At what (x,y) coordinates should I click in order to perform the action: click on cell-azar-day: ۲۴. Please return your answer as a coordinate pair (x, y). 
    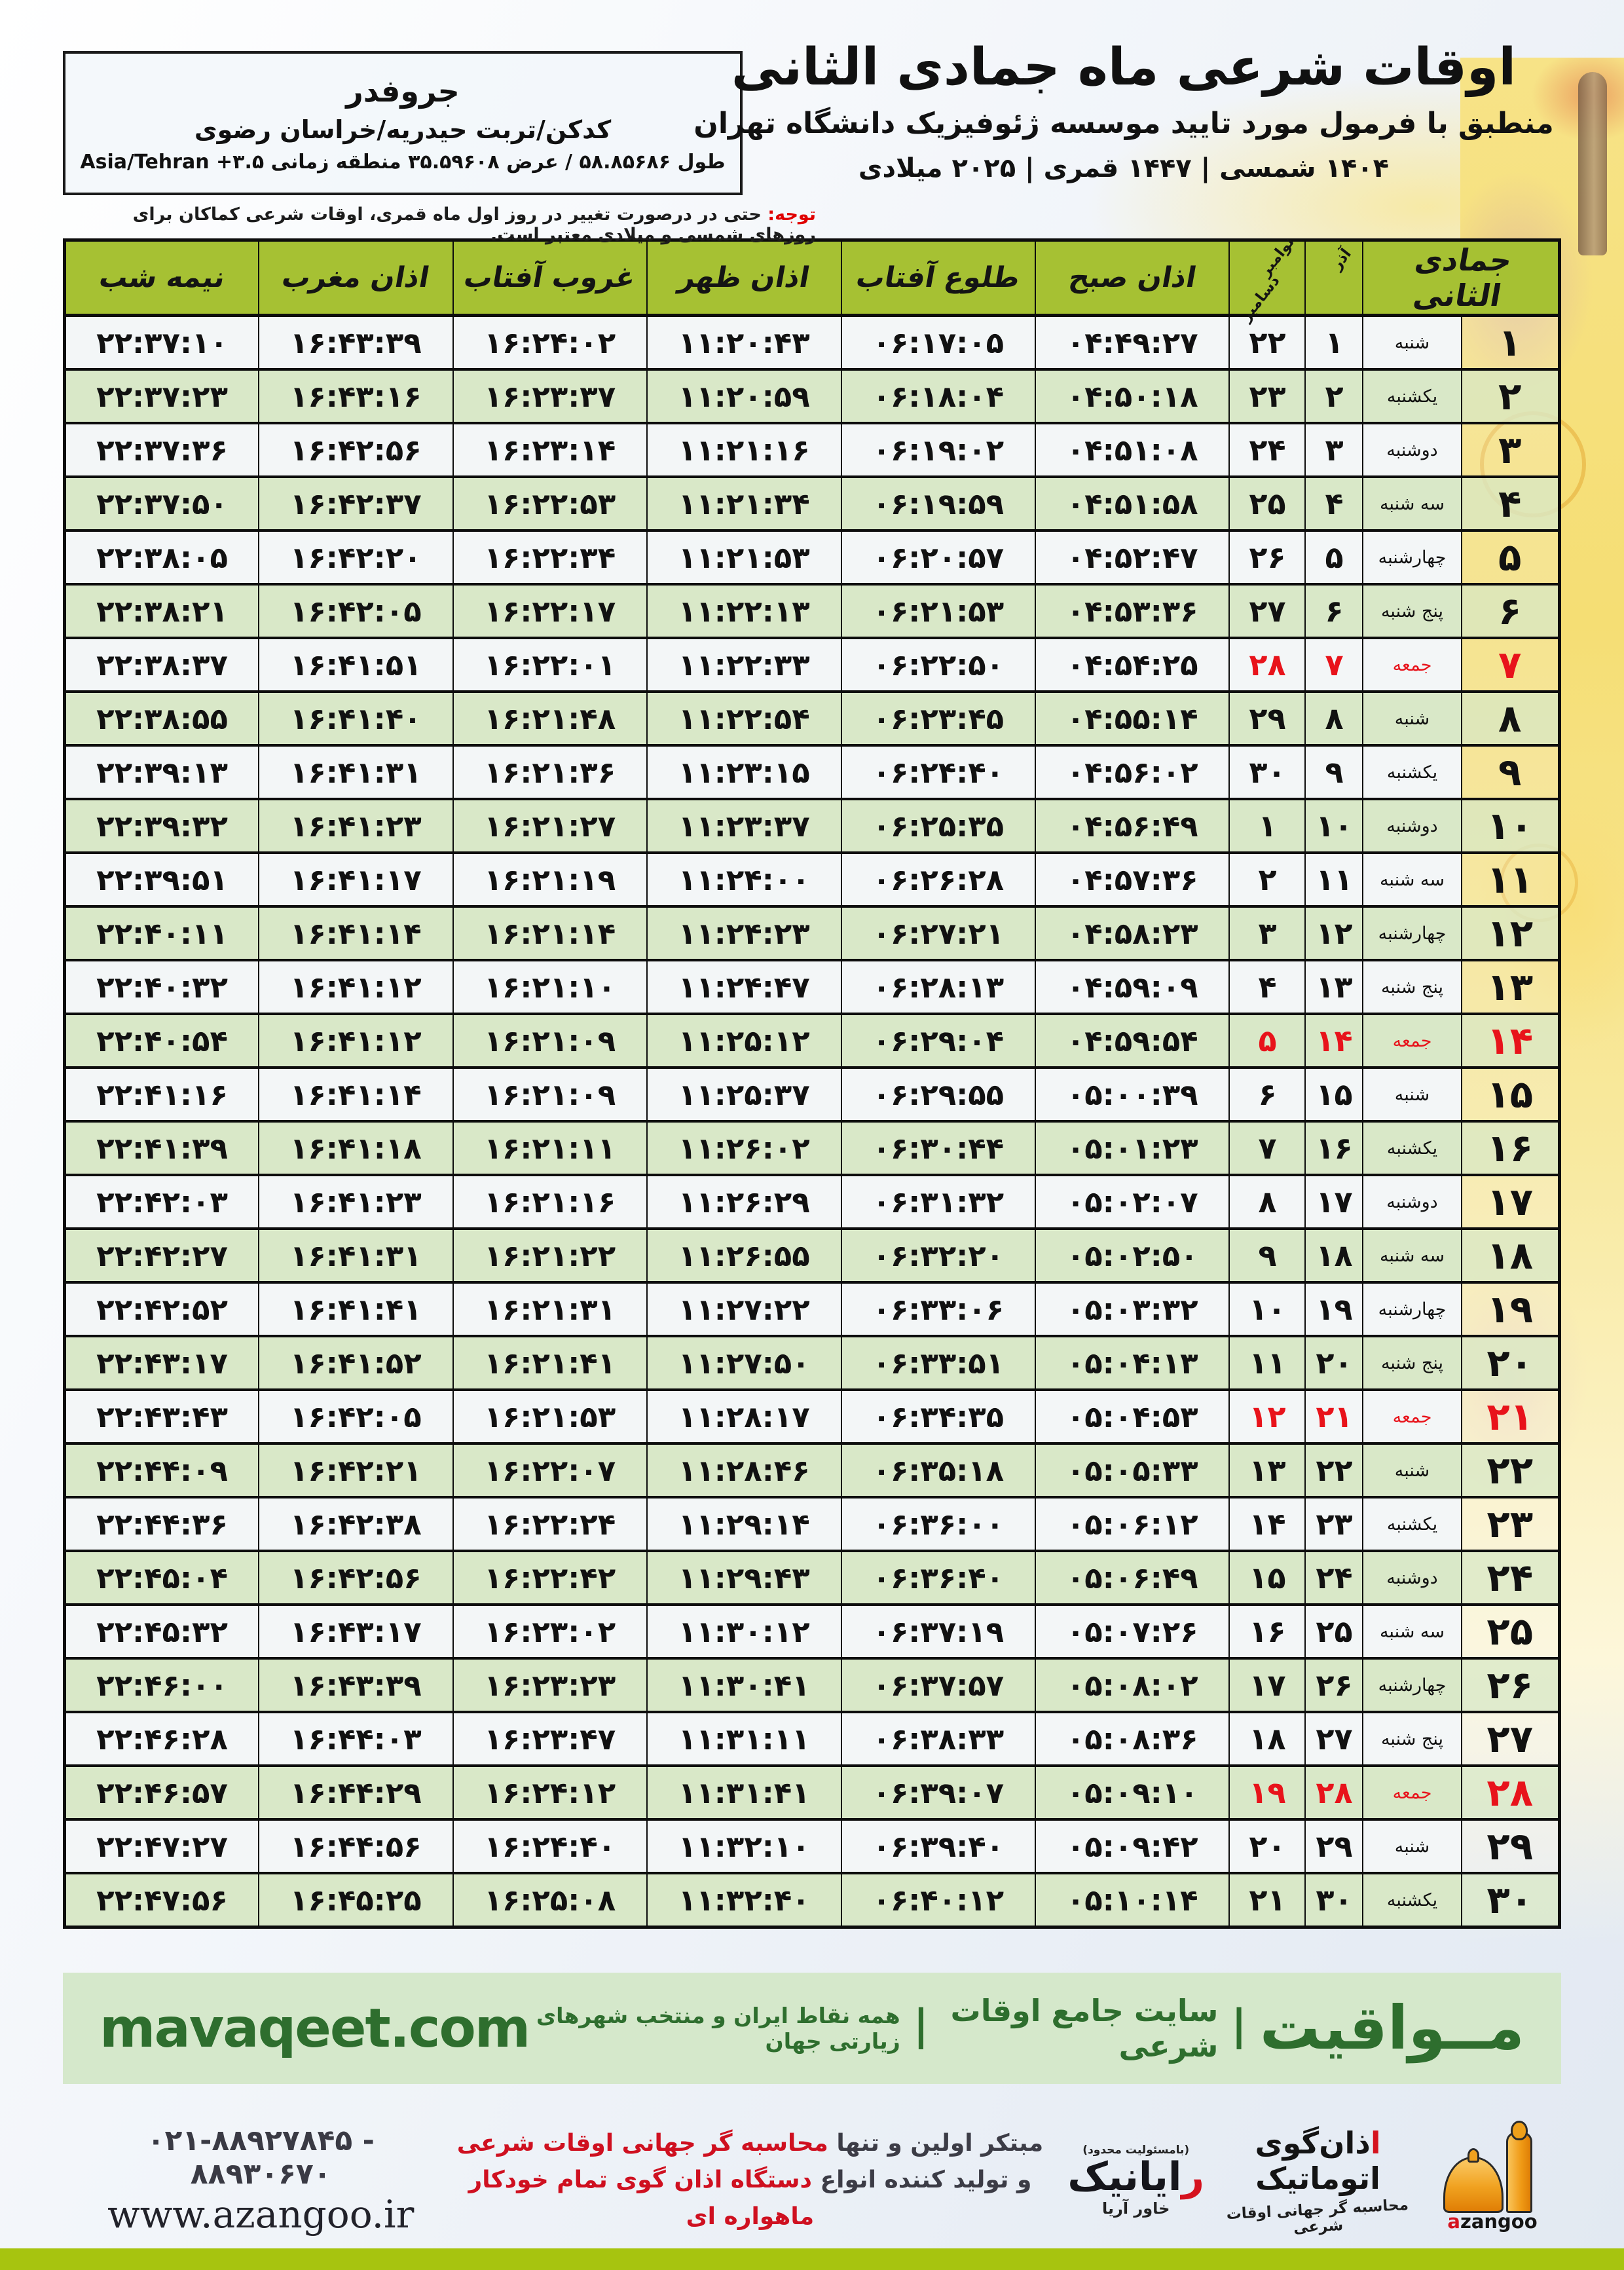
    Looking at the image, I should click on (1334, 1577).